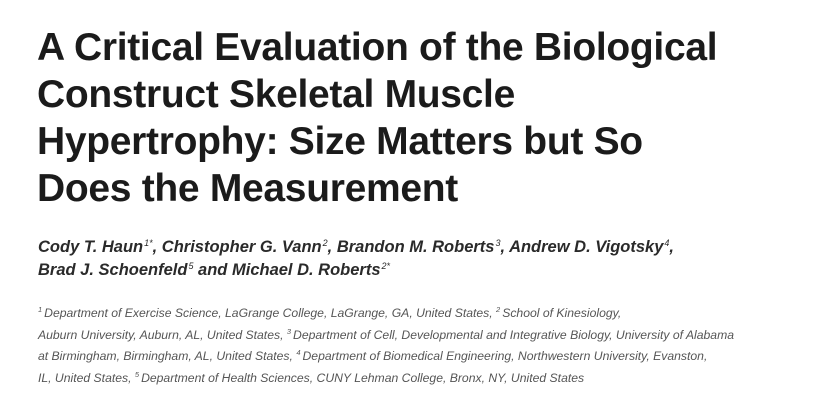 Image resolution: width=825 pixels, height=400 pixels. Describe the element at coordinates (498, 309) in the screenshot. I see `affiliation-mark: 2` at that location.